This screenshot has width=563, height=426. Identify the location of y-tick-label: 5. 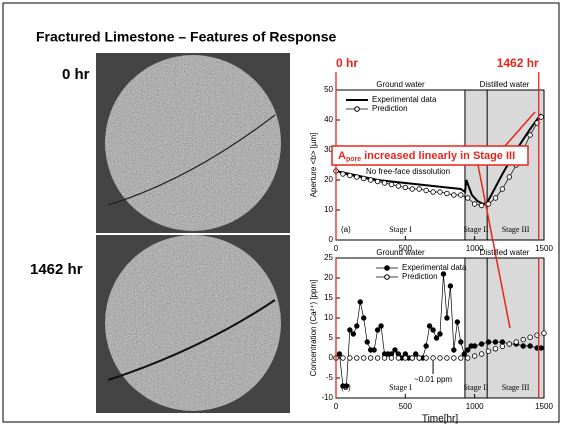
(331, 337).